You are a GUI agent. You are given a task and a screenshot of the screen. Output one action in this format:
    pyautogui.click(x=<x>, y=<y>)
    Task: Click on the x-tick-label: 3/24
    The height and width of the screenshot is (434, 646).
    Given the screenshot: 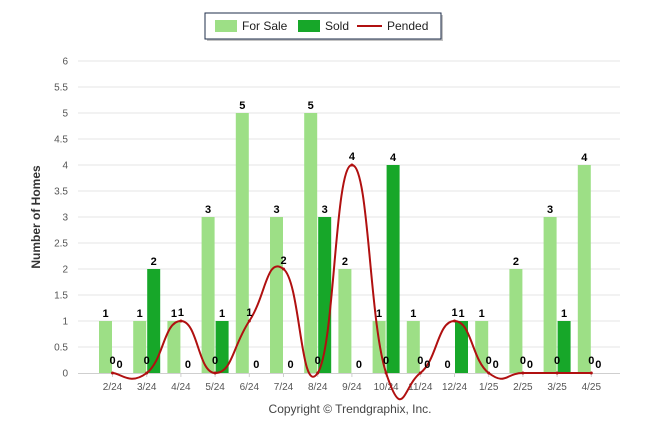 What is the action you would take?
    pyautogui.click(x=147, y=387)
    